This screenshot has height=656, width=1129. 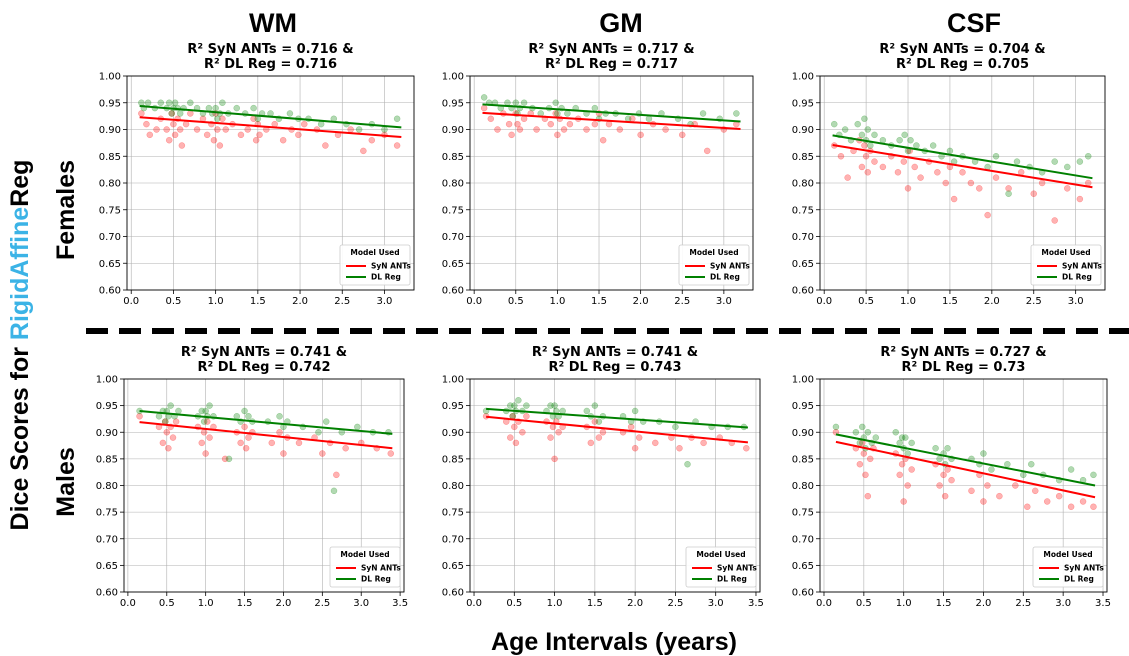 What do you see at coordinates (716, 603) in the screenshot?
I see `x-tick-label: 3.0` at bounding box center [716, 603].